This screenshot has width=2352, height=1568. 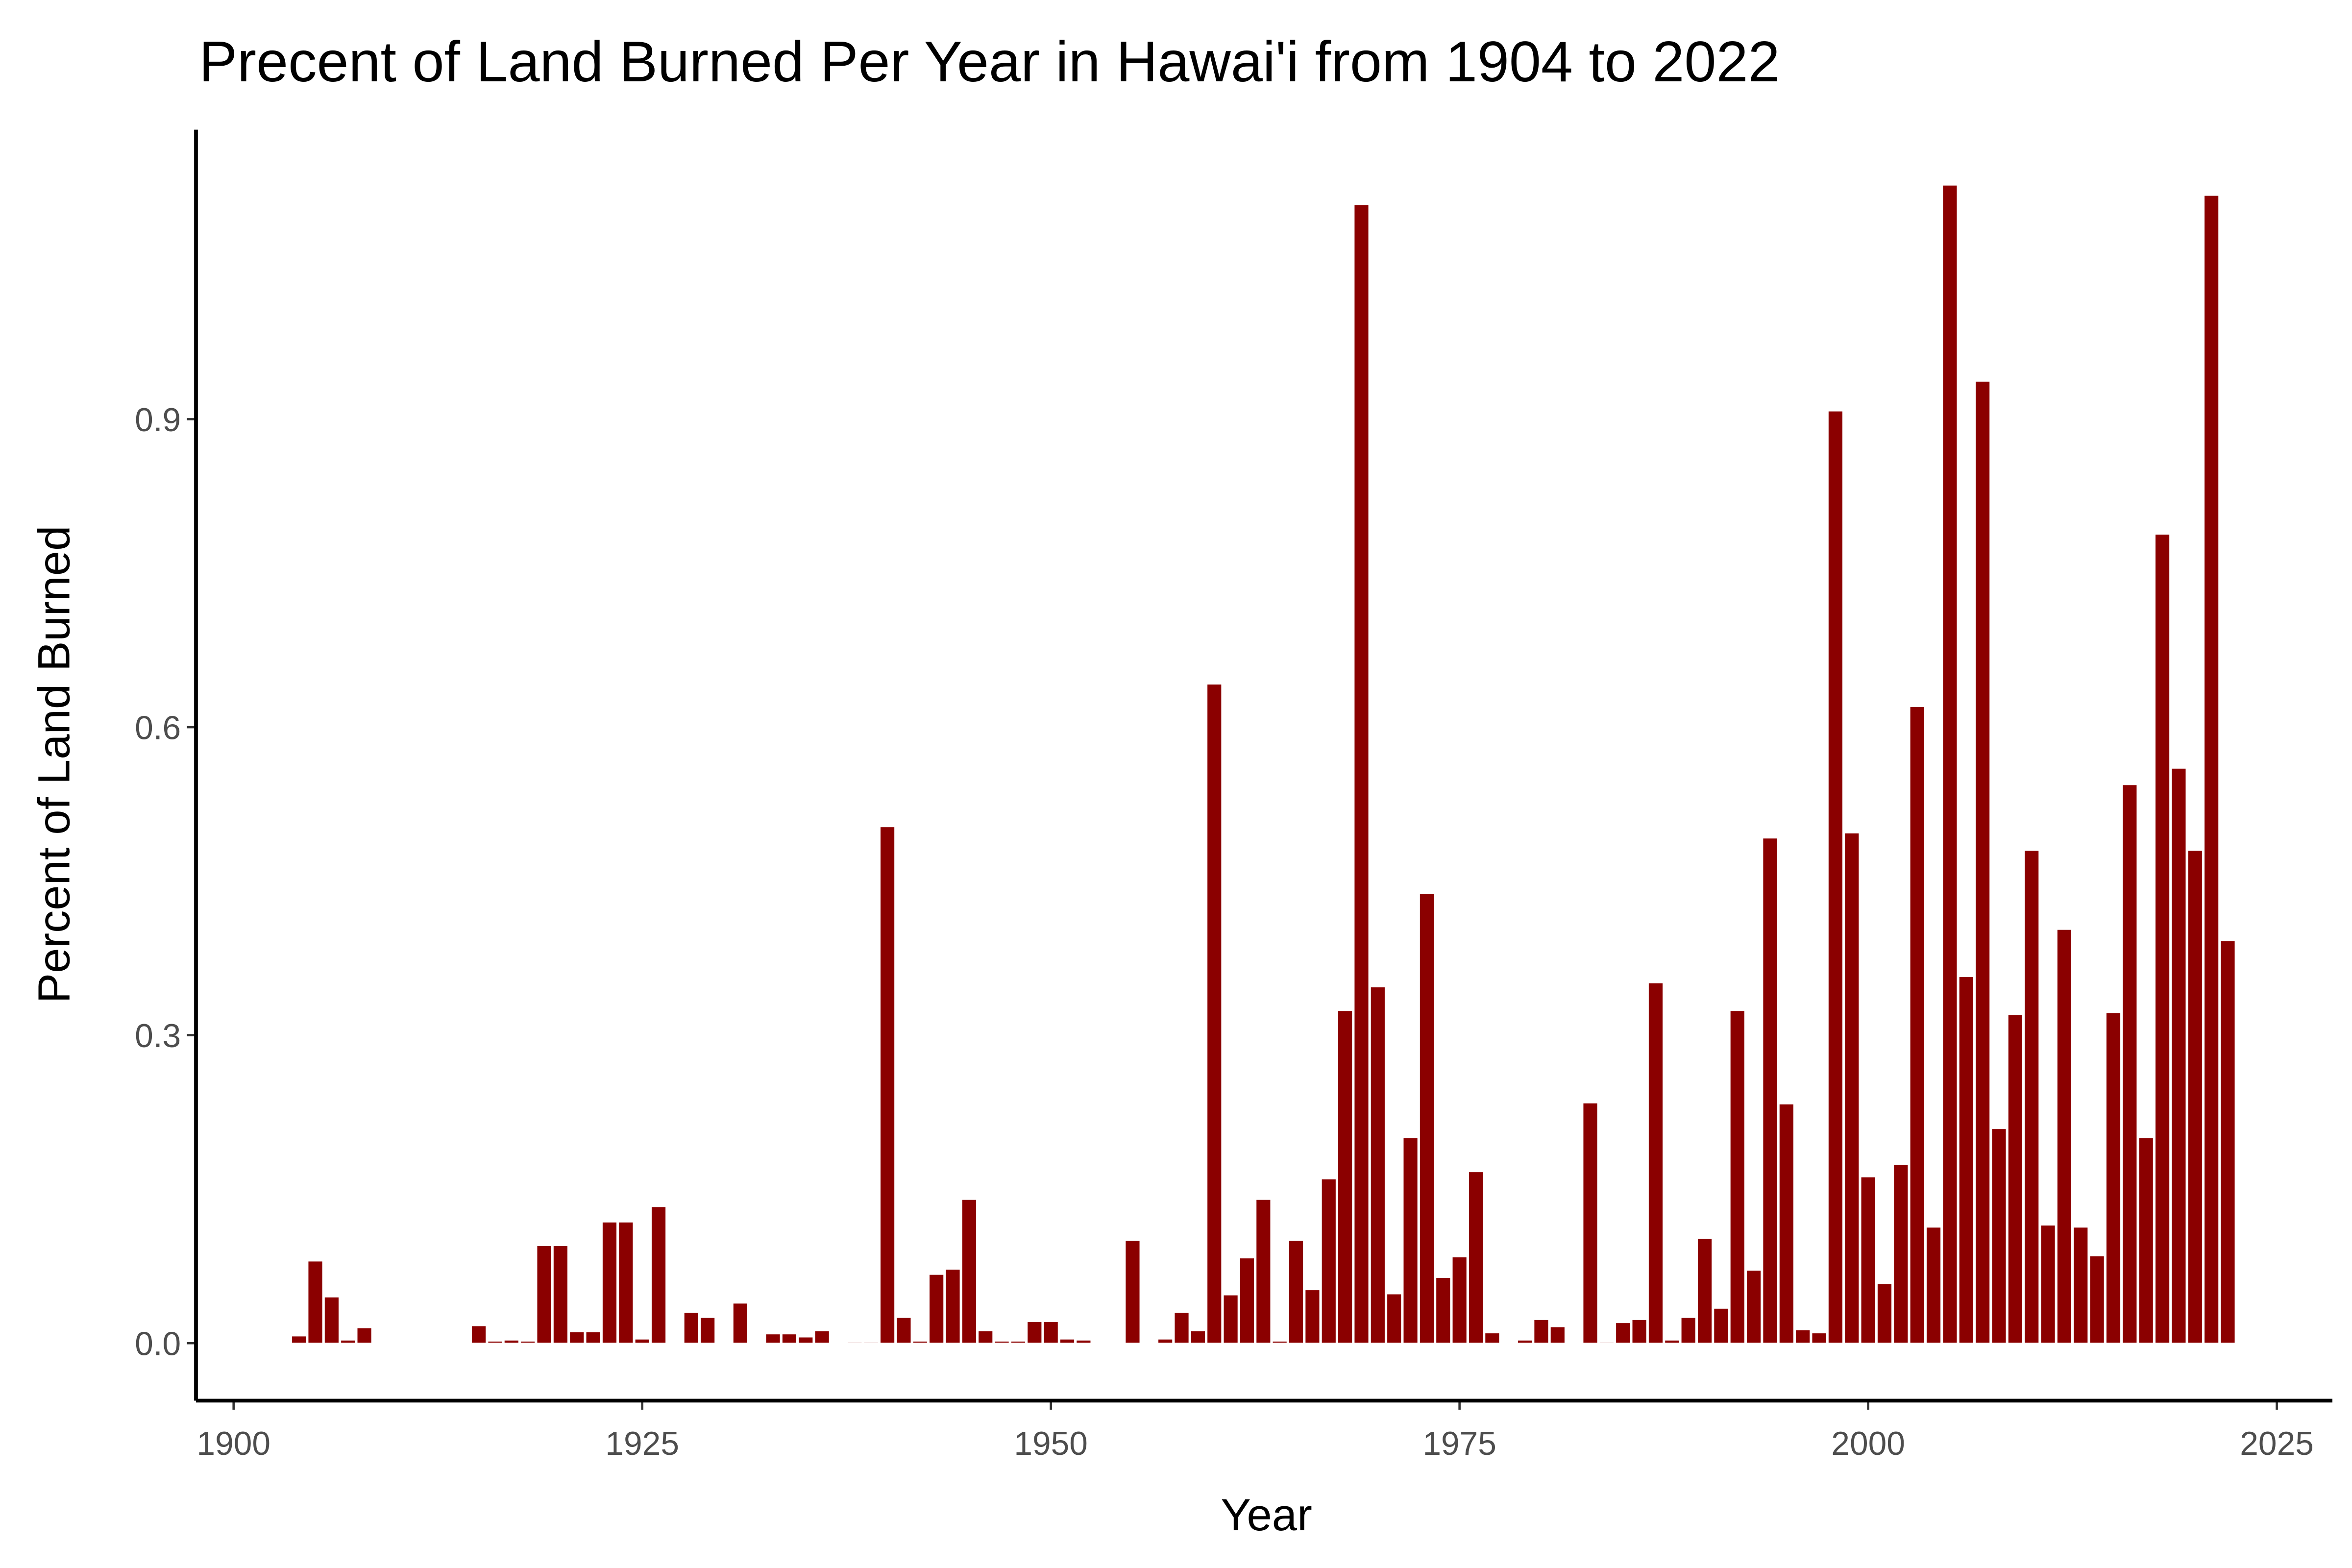 What do you see at coordinates (642, 1443) in the screenshot?
I see `x-tick-label: 1925` at bounding box center [642, 1443].